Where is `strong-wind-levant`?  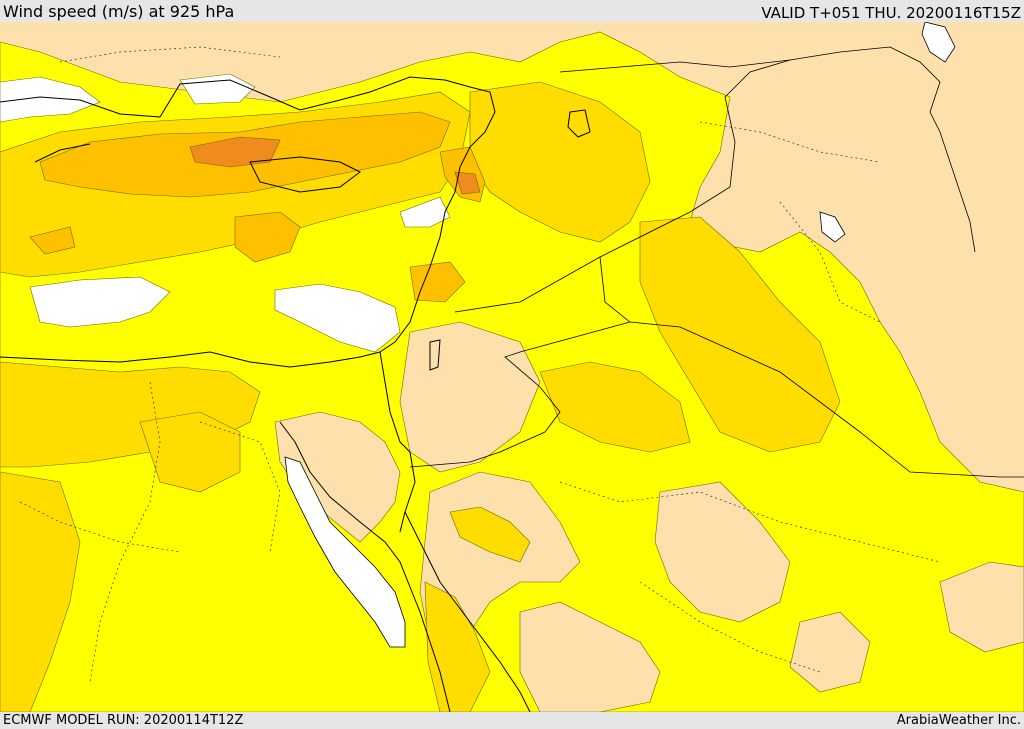
strong-wind-levant is located at coordinates (467, 183).